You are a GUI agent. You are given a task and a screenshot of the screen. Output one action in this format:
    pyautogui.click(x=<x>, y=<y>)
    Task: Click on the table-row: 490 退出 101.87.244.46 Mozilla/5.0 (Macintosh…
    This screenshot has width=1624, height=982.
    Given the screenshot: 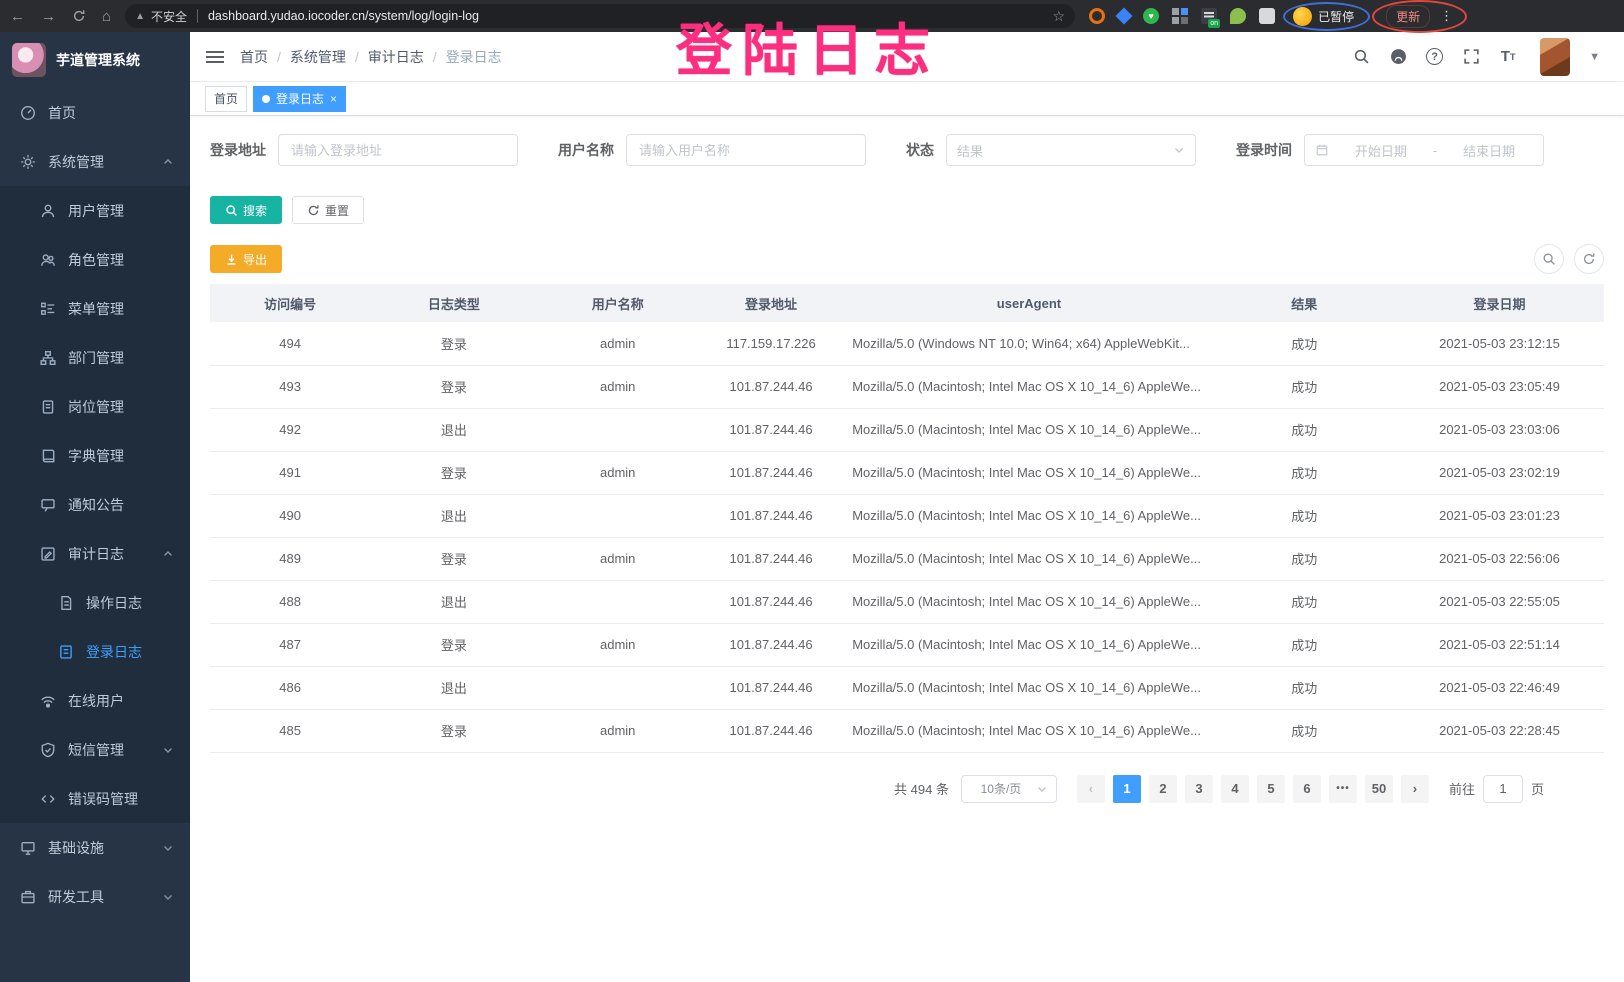 What is the action you would take?
    pyautogui.click(x=907, y=516)
    